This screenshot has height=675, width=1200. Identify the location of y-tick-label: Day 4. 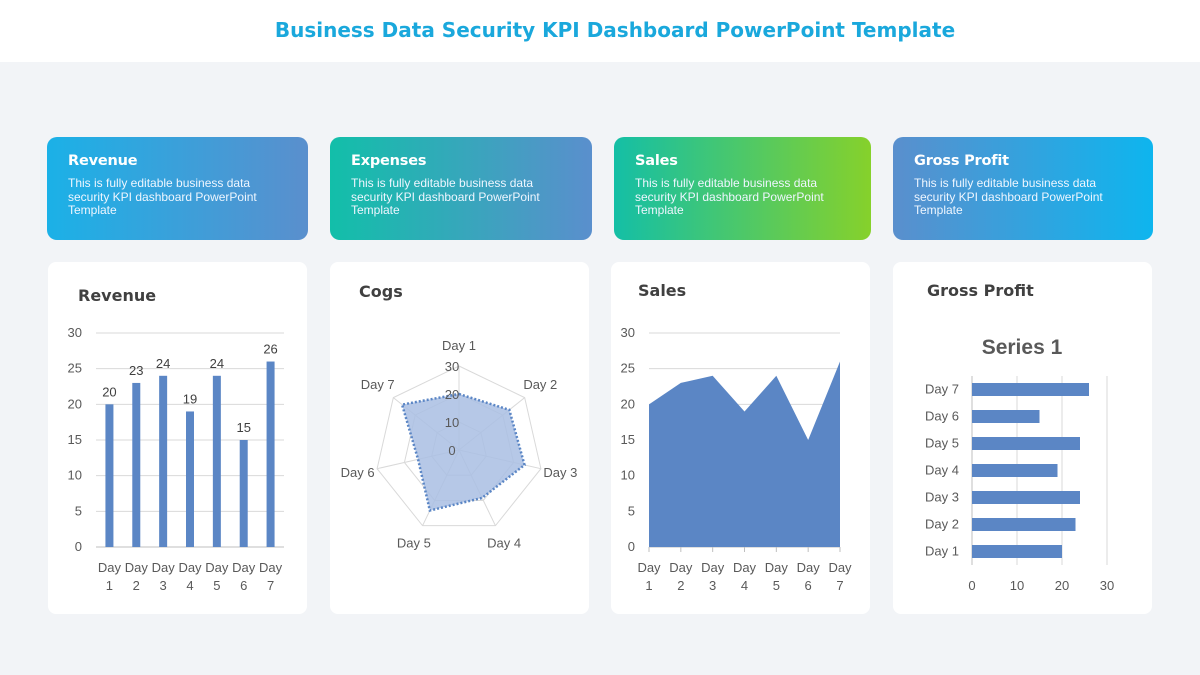
(942, 470).